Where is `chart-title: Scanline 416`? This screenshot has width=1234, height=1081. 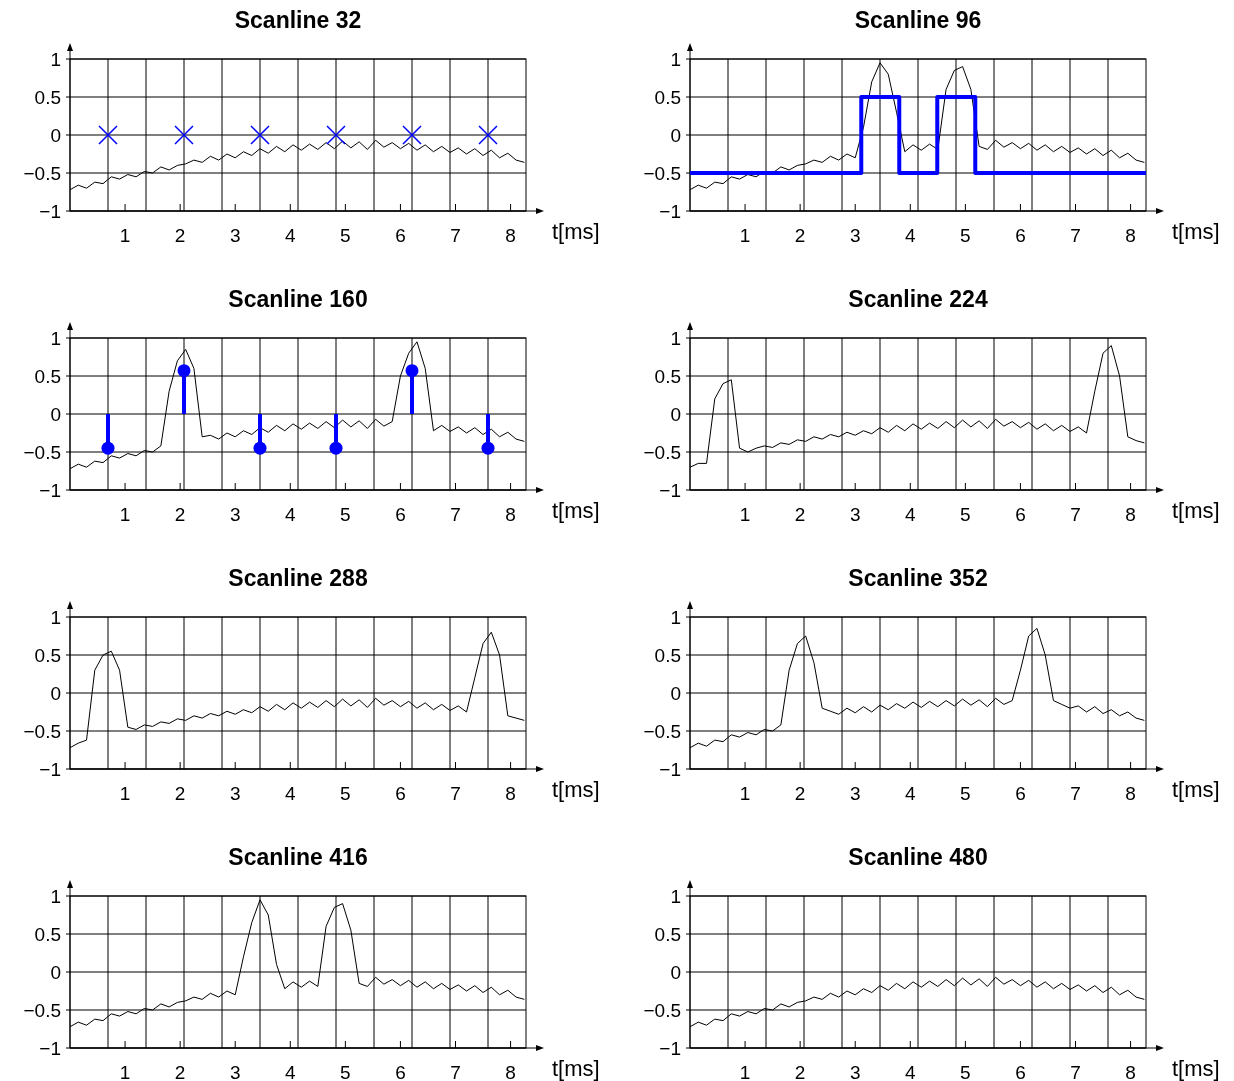 chart-title: Scanline 416 is located at coordinates (298, 857).